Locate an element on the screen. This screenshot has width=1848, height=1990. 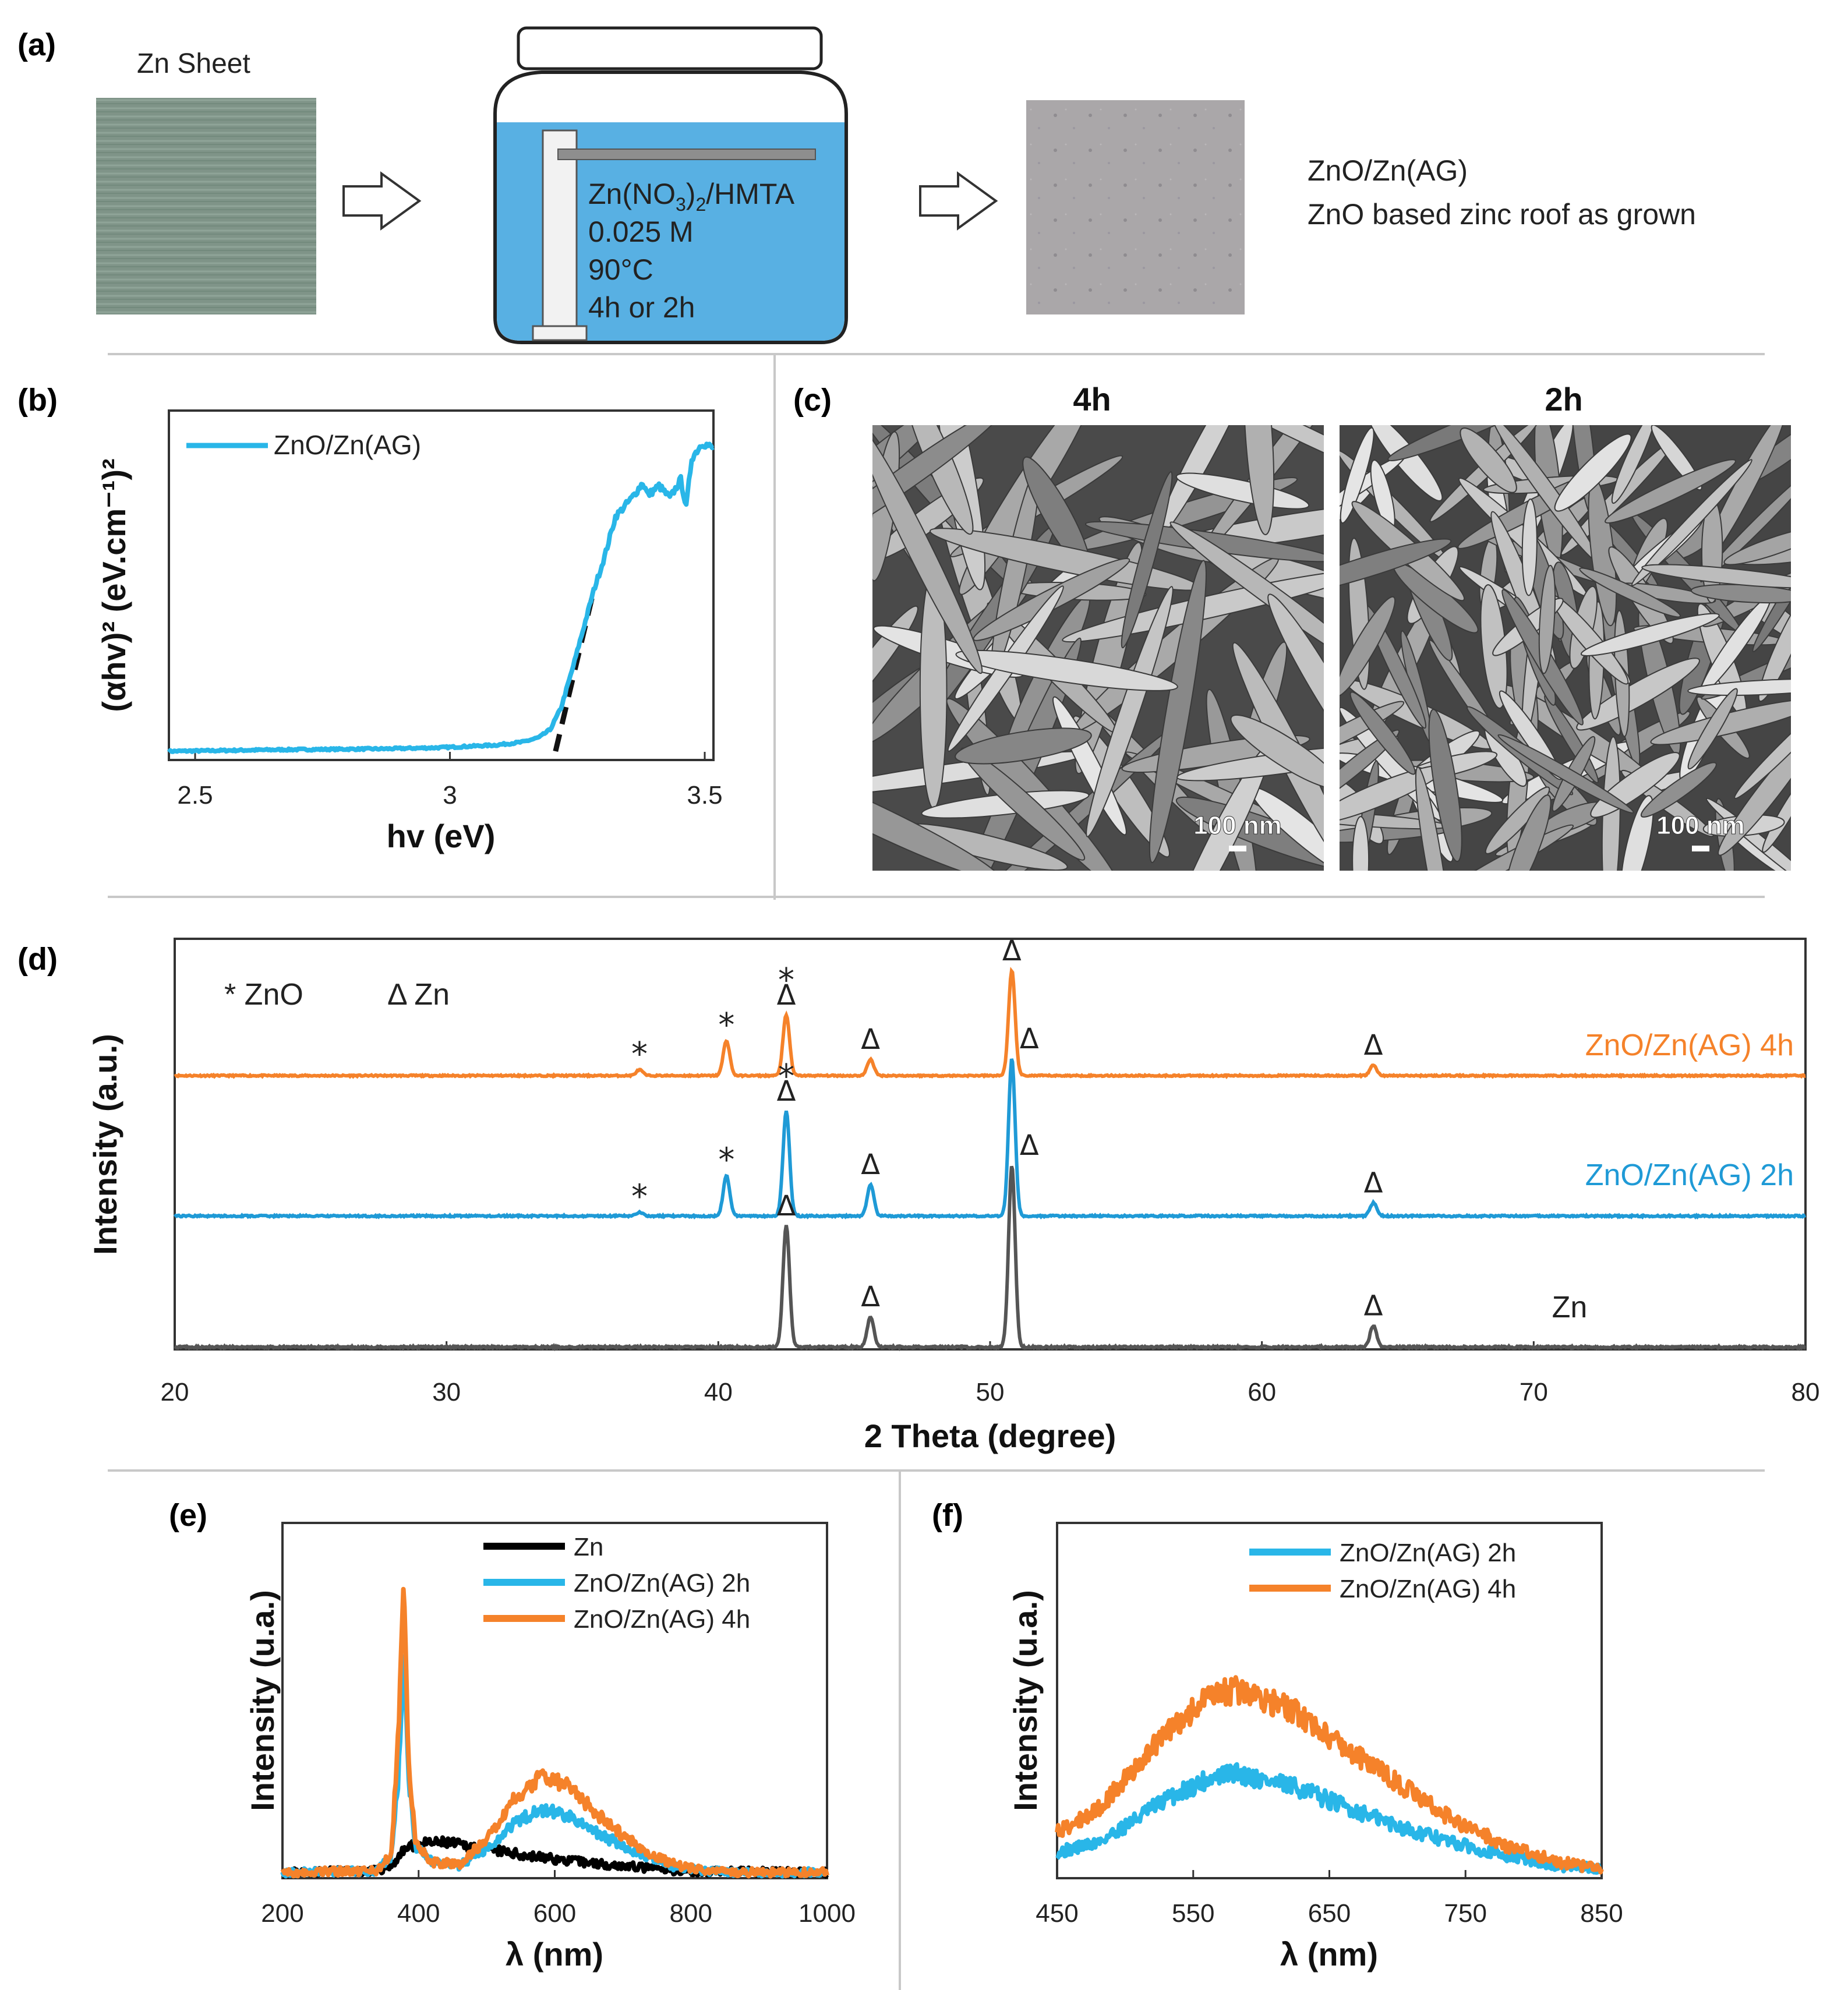
x-tick-label: 550 is located at coordinates (1193, 1913).